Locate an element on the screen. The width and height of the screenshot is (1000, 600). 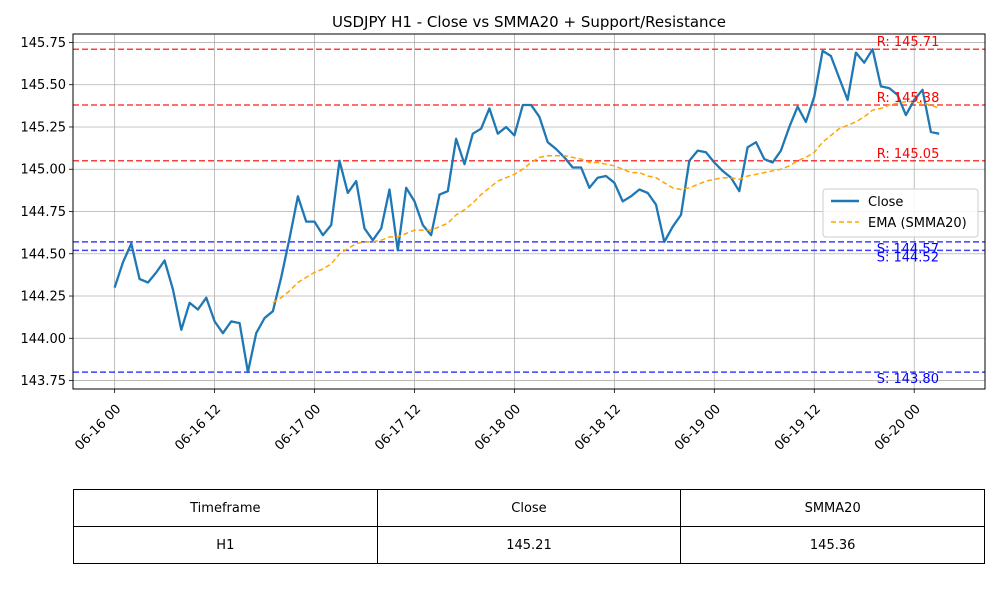
legend-smma-label: EMA (SMMA20) is located at coordinates (917, 223).